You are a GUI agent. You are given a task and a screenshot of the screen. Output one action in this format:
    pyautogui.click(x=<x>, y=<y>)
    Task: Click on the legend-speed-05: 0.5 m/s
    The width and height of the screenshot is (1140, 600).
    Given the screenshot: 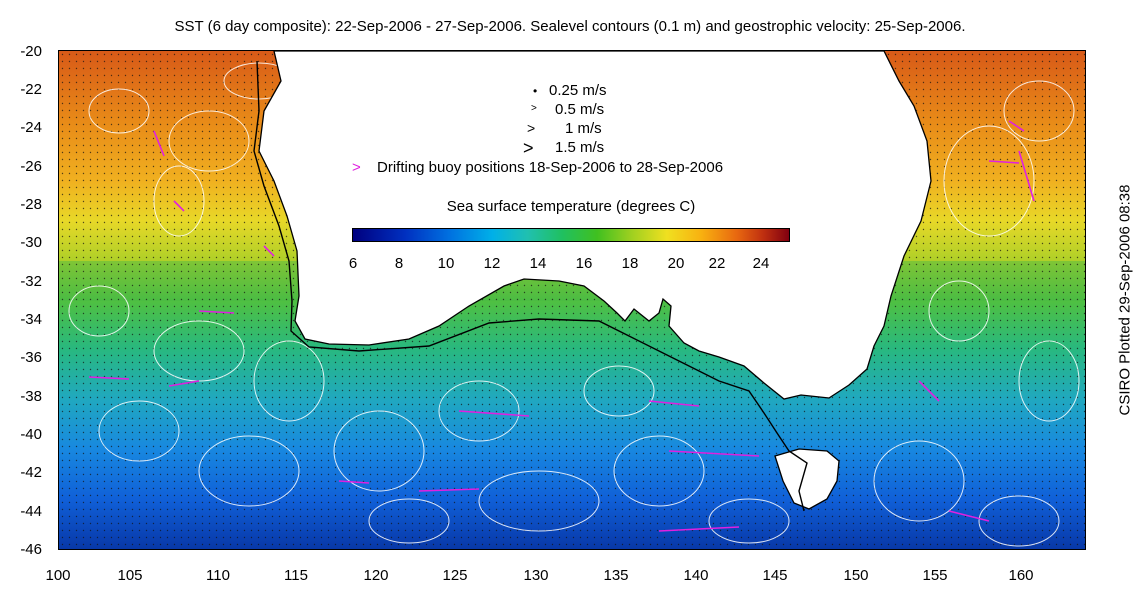 What is the action you would take?
    pyautogui.click(x=580, y=109)
    